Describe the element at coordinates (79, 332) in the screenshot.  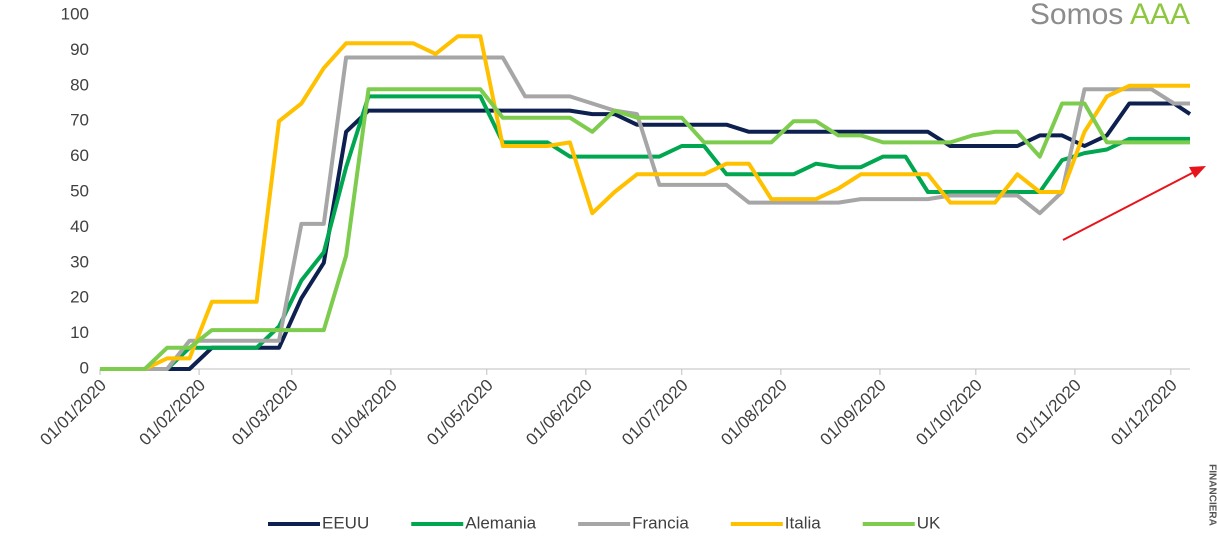
I see `y-tick-label: 10` at that location.